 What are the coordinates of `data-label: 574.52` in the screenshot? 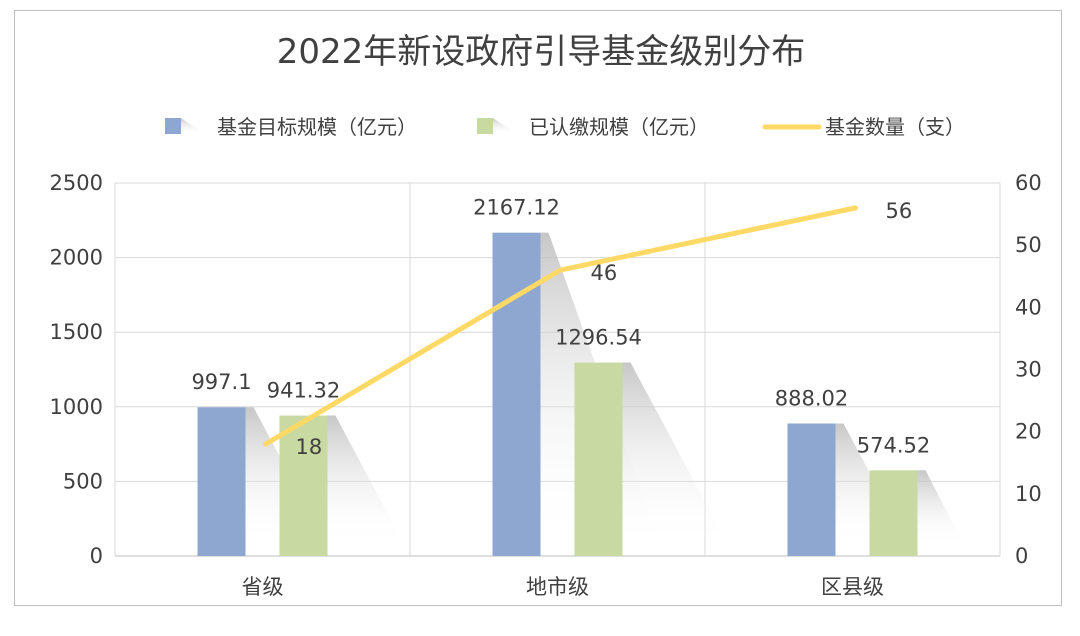 It's located at (893, 445).